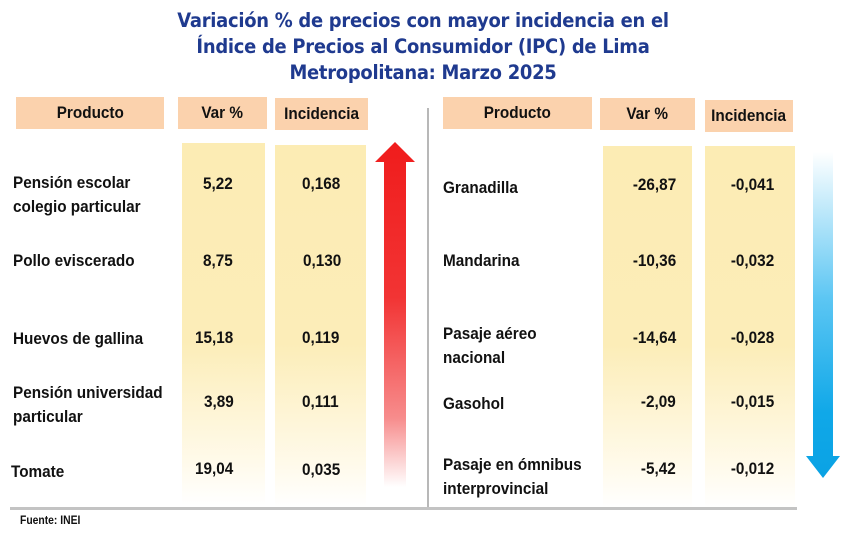  Describe the element at coordinates (654, 260) in the screenshot. I see `right-row-2-var: -10,36` at that location.